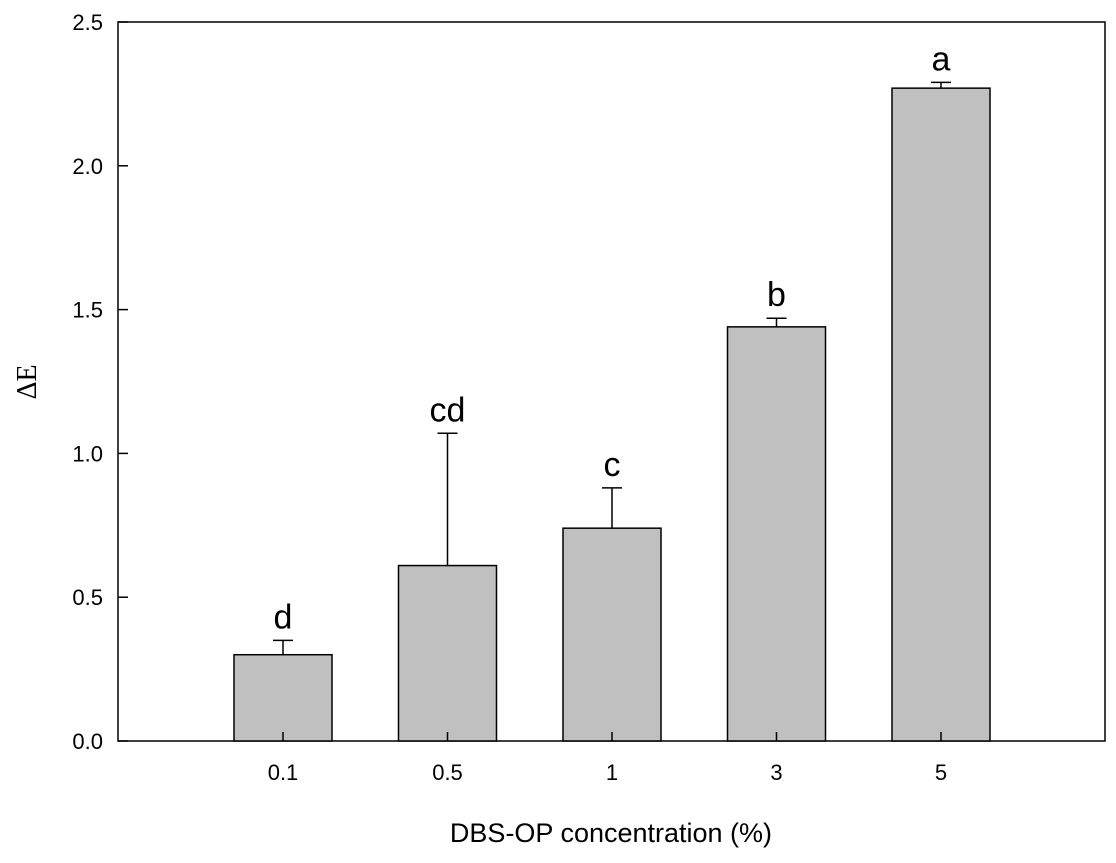  What do you see at coordinates (283, 617) in the screenshot?
I see `significance-label: d` at bounding box center [283, 617].